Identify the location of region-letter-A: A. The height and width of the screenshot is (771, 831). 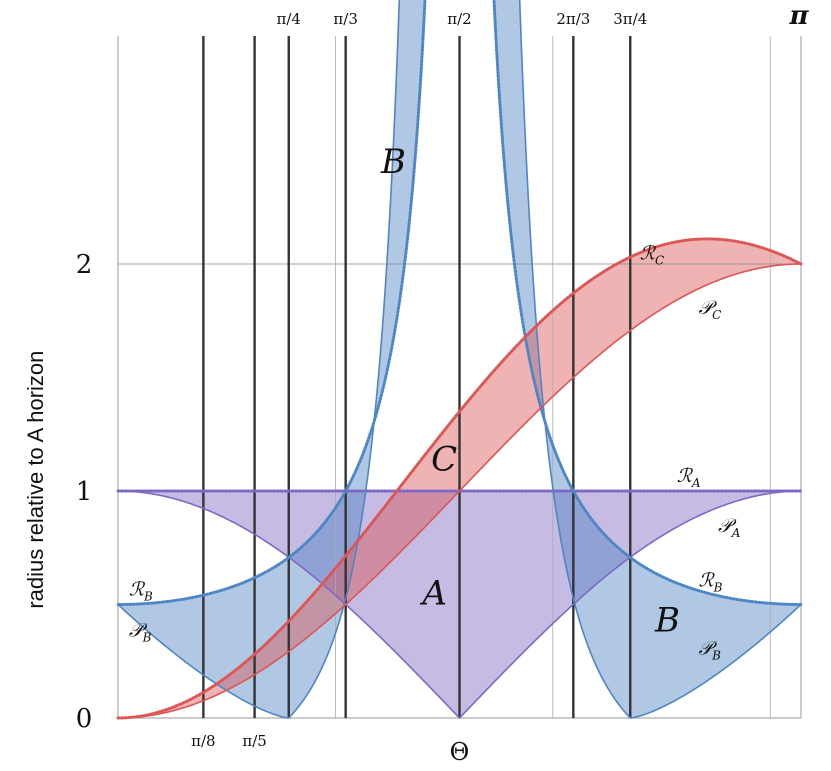
(433, 594).